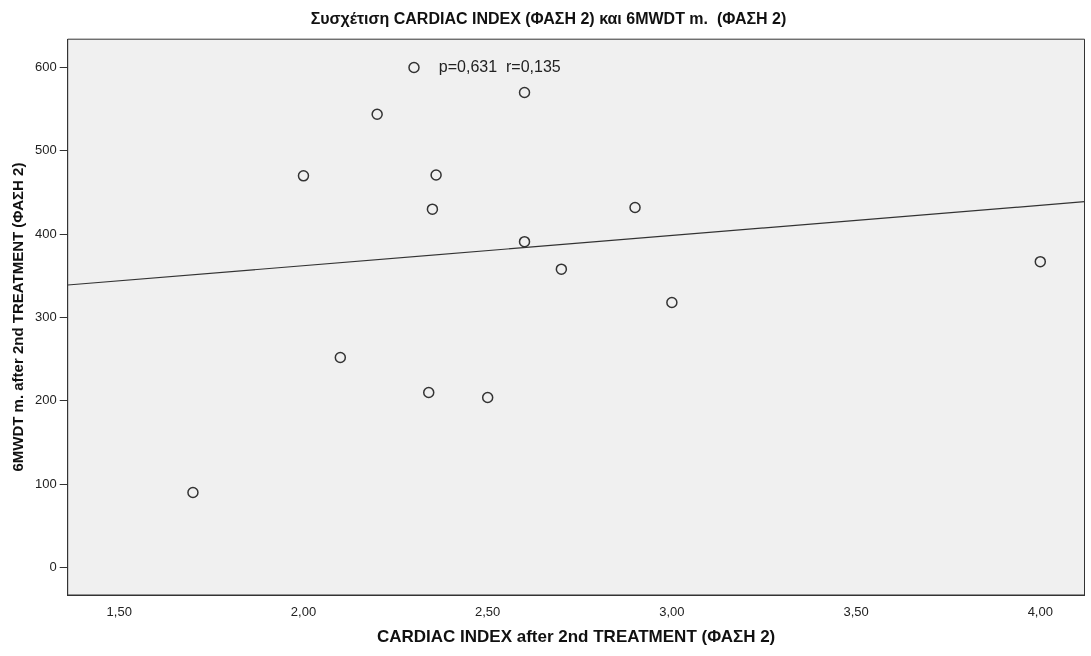 The height and width of the screenshot is (656, 1091). What do you see at coordinates (548, 19) in the screenshot?
I see `chart-title: Συσχέτιση CARDIAC INDEX (ΦΑΣΗ 2) και 6MWDT m. (ΦΑΣΗ 2)` at bounding box center [548, 19].